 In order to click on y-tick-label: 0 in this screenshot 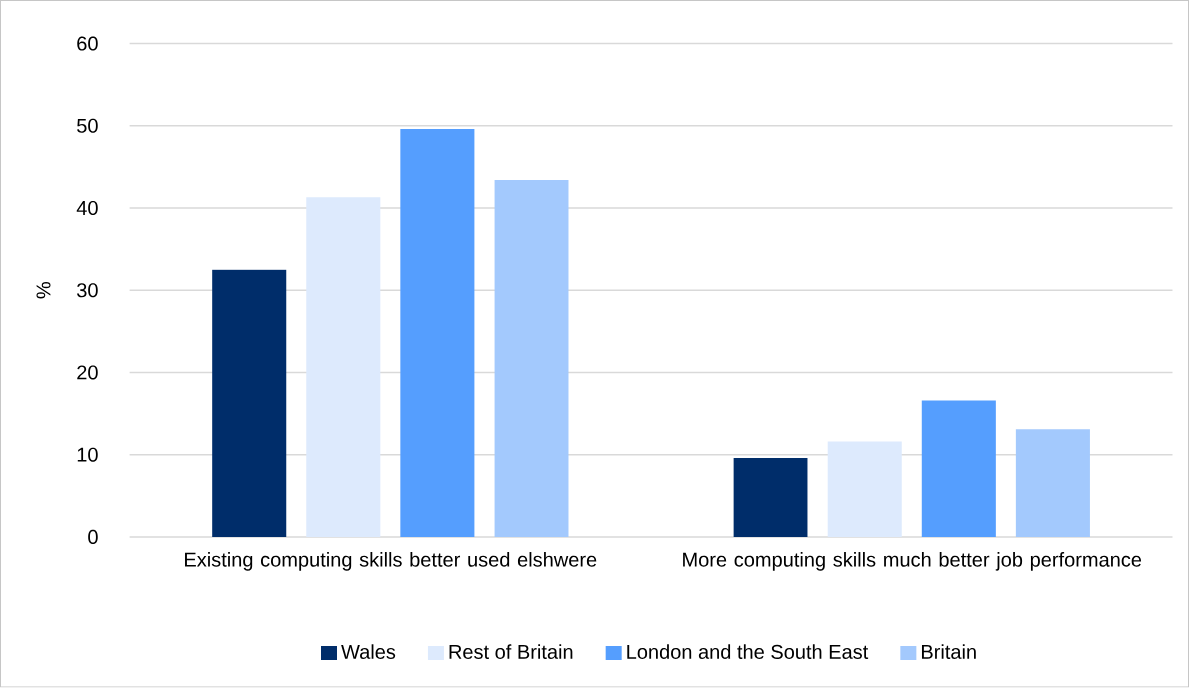, I will do `click(93, 537)`.